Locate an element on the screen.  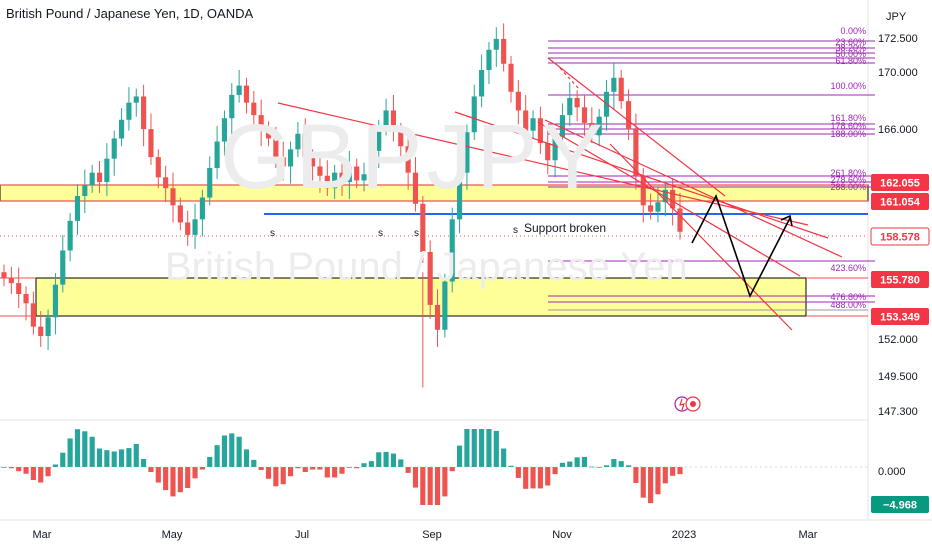
channel-top is located at coordinates (636, 127).